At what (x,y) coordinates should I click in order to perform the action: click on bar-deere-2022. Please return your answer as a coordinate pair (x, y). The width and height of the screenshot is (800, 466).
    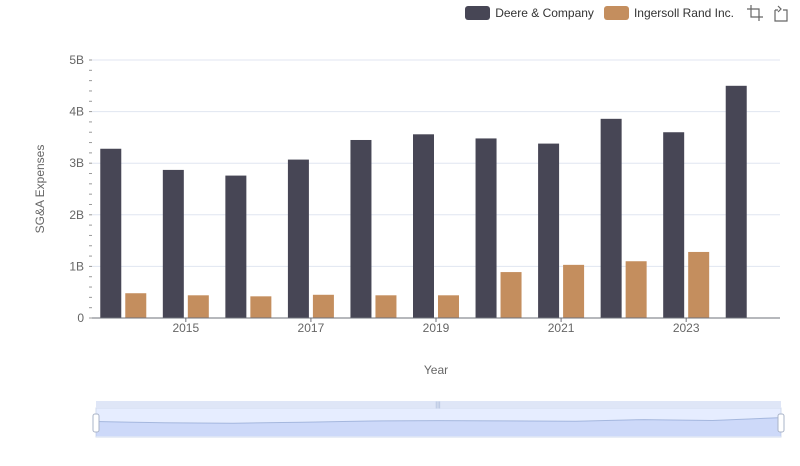
    Looking at the image, I should click on (611, 218).